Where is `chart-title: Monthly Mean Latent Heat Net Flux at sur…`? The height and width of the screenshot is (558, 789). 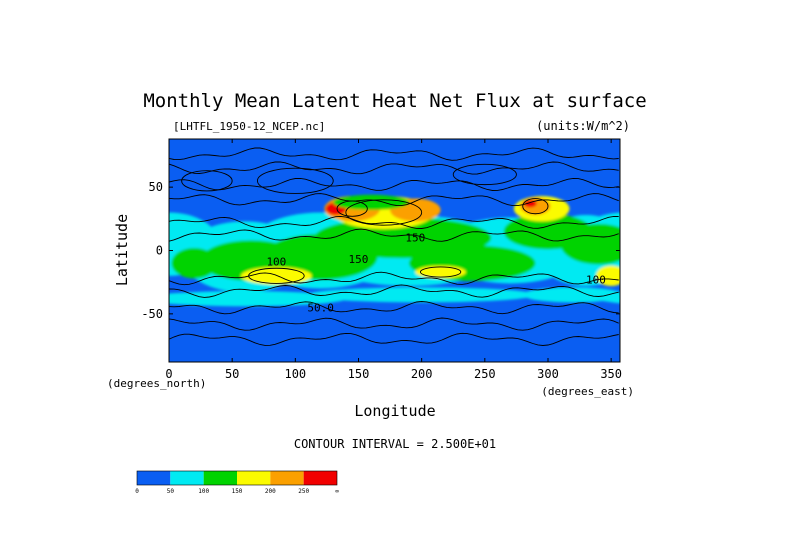
chart-title: Monthly Mean Latent Heat Net Flux at sur… is located at coordinates (394, 101).